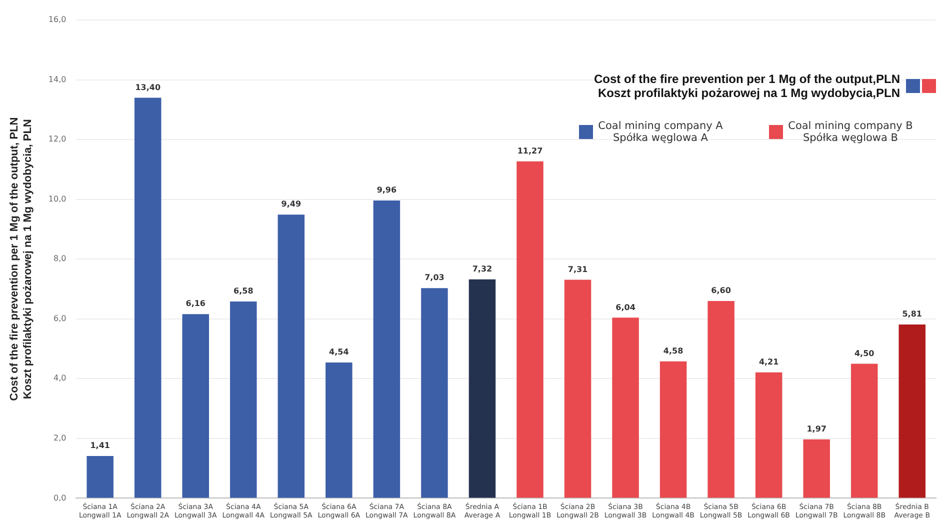 The image size is (944, 527). What do you see at coordinates (673, 351) in the screenshot?
I see `data-label: 4,58` at bounding box center [673, 351].